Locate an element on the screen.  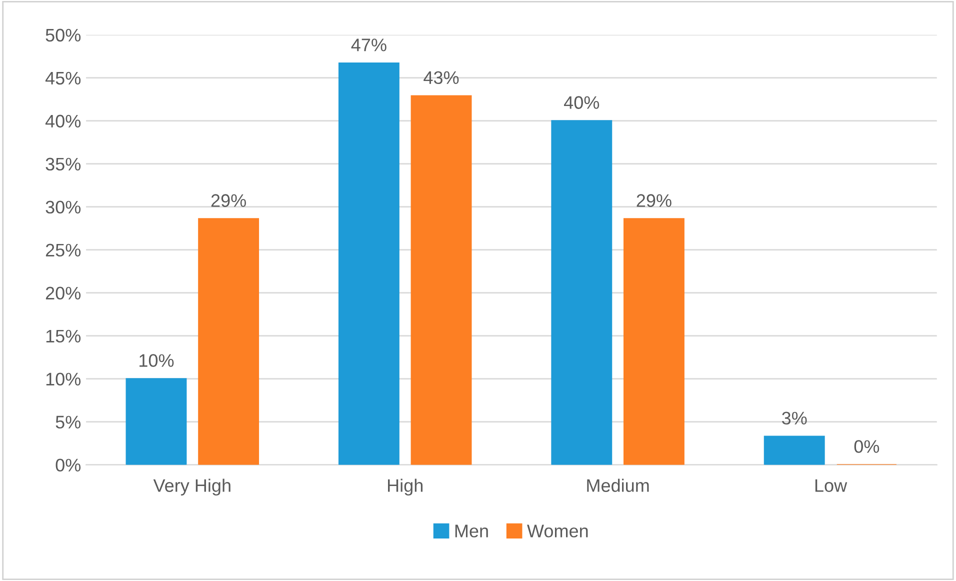
legend-label: Men is located at coordinates (471, 531).